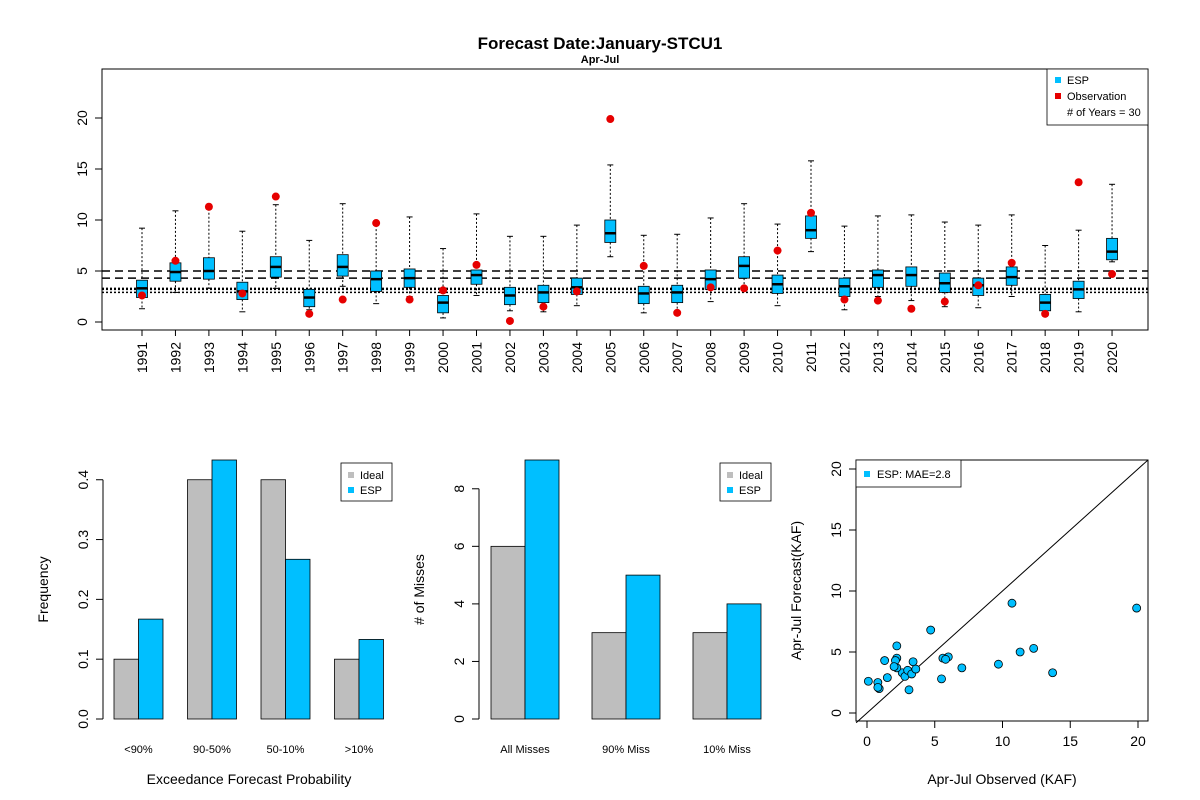  Describe the element at coordinates (844, 357) in the screenshot. I see `x-tick-label-year: 2012` at that location.